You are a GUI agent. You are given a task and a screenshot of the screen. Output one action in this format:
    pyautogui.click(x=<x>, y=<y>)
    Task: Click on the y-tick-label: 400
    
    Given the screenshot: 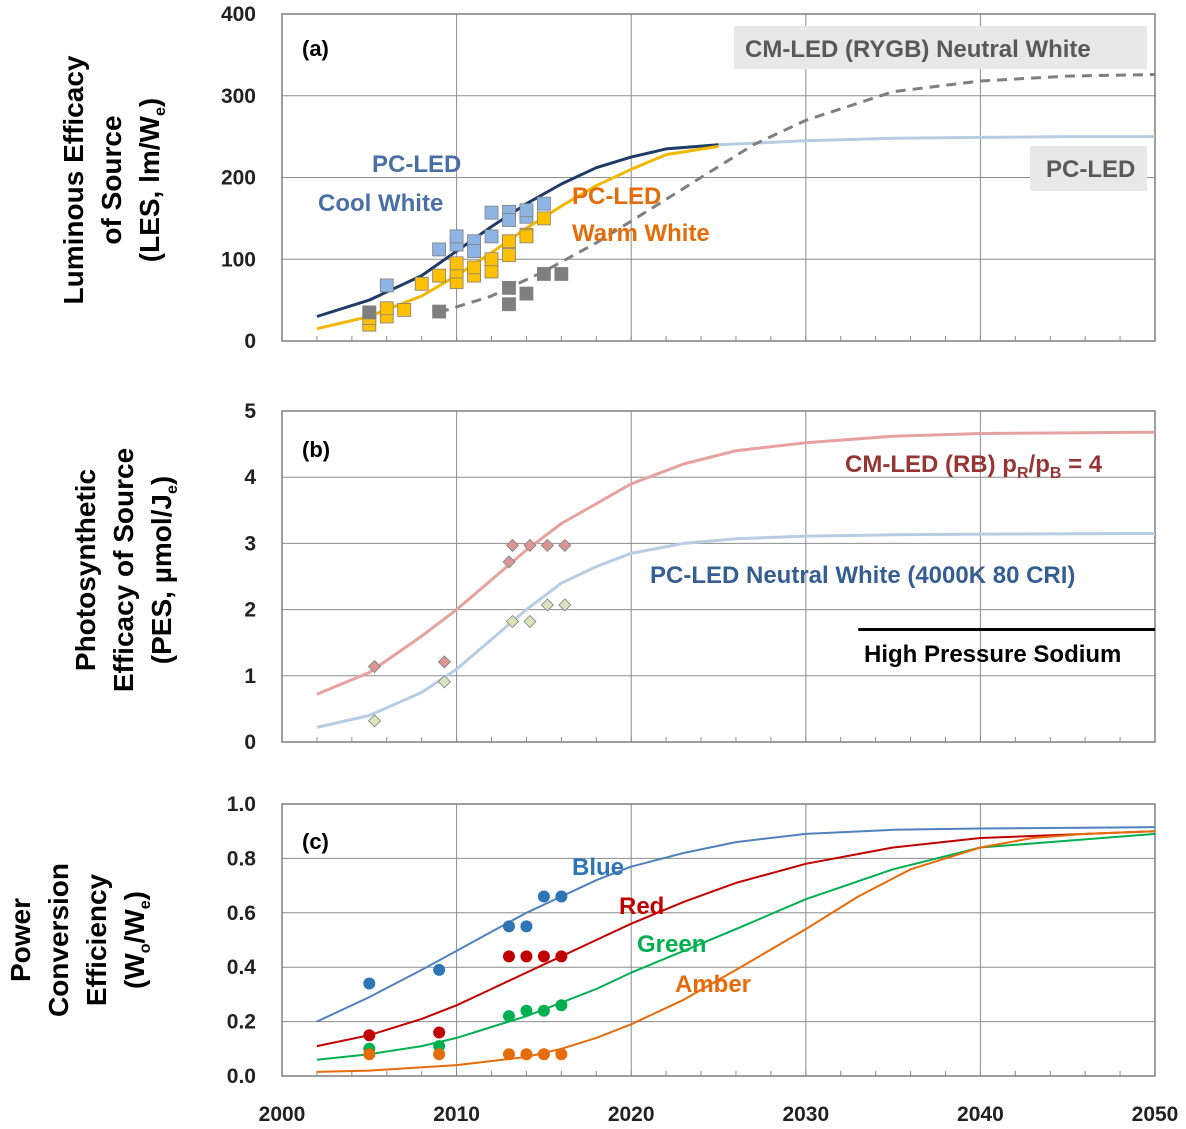 What is the action you would take?
    pyautogui.click(x=238, y=14)
    